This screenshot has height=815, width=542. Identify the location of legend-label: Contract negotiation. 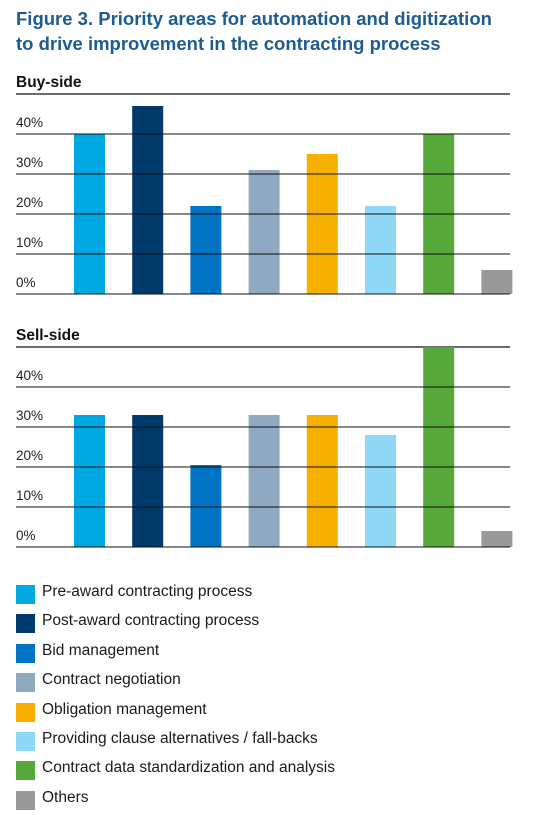
(111, 680).